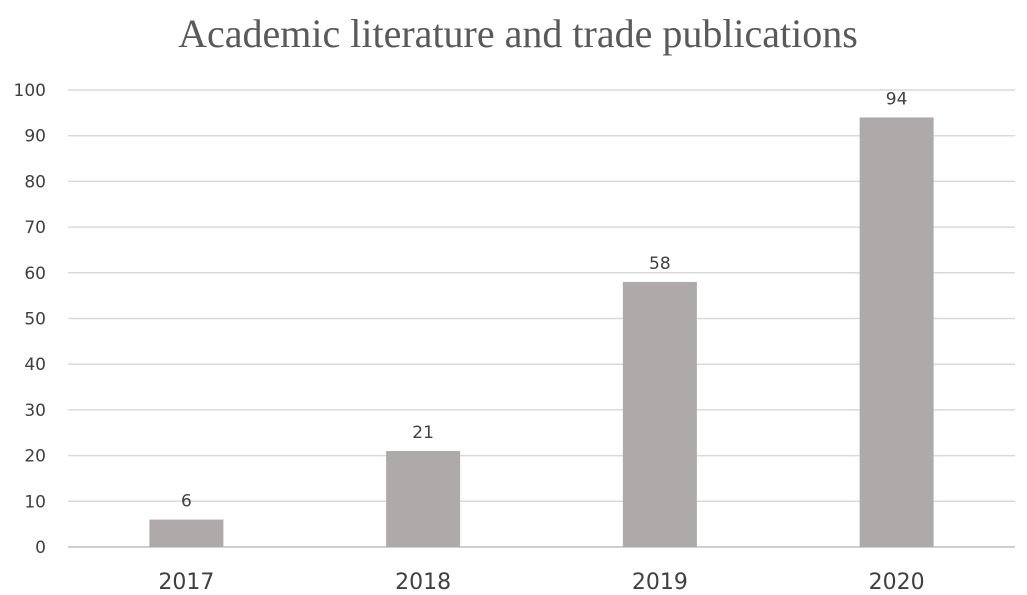 The height and width of the screenshot is (595, 1027). What do you see at coordinates (35, 320) in the screenshot?
I see `y-tick-label: 50` at bounding box center [35, 320].